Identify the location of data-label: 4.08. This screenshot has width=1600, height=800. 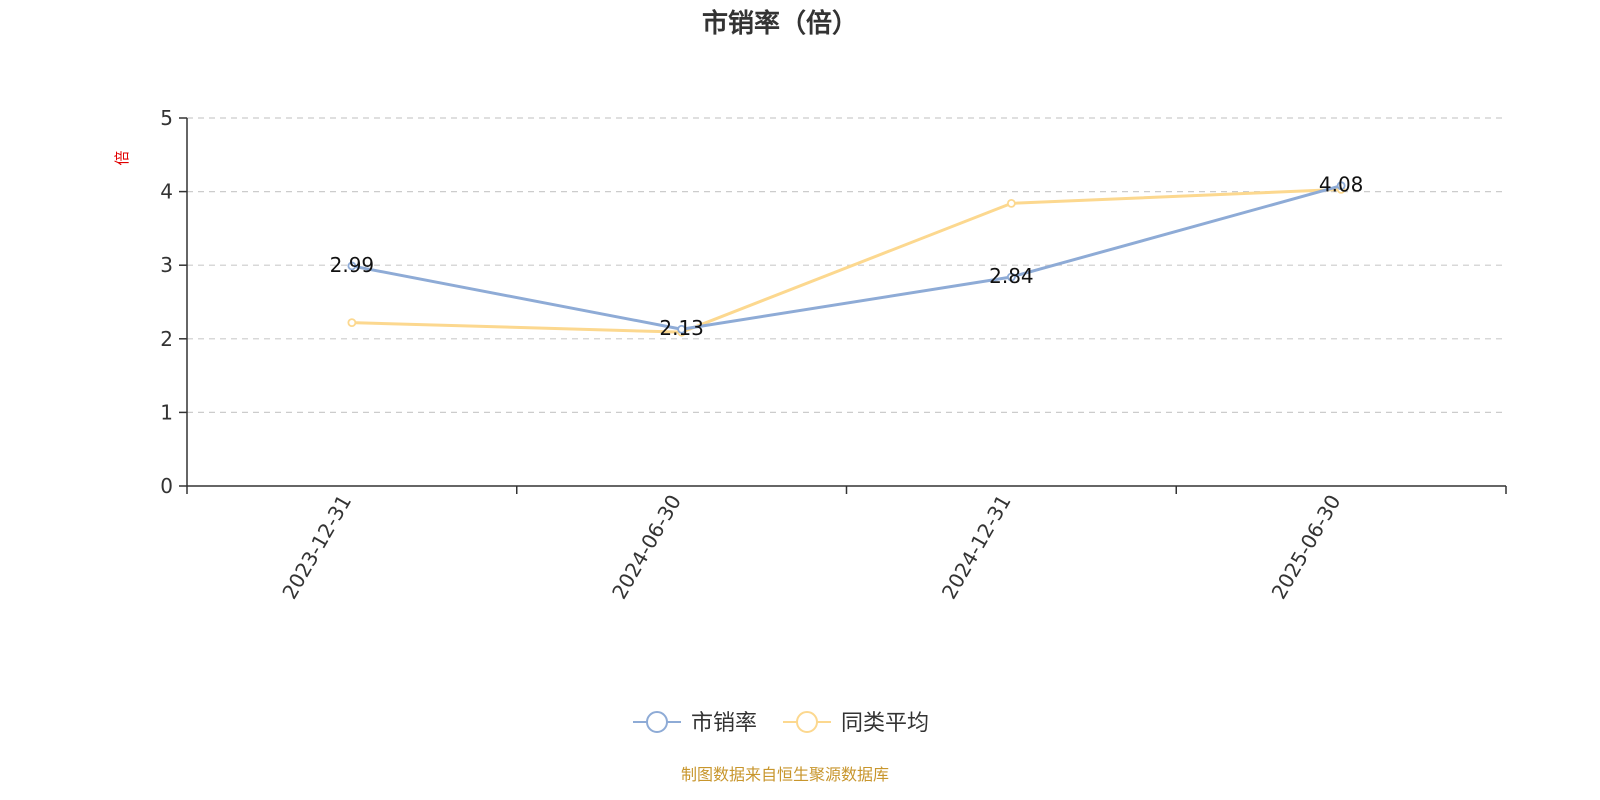
(1341, 185).